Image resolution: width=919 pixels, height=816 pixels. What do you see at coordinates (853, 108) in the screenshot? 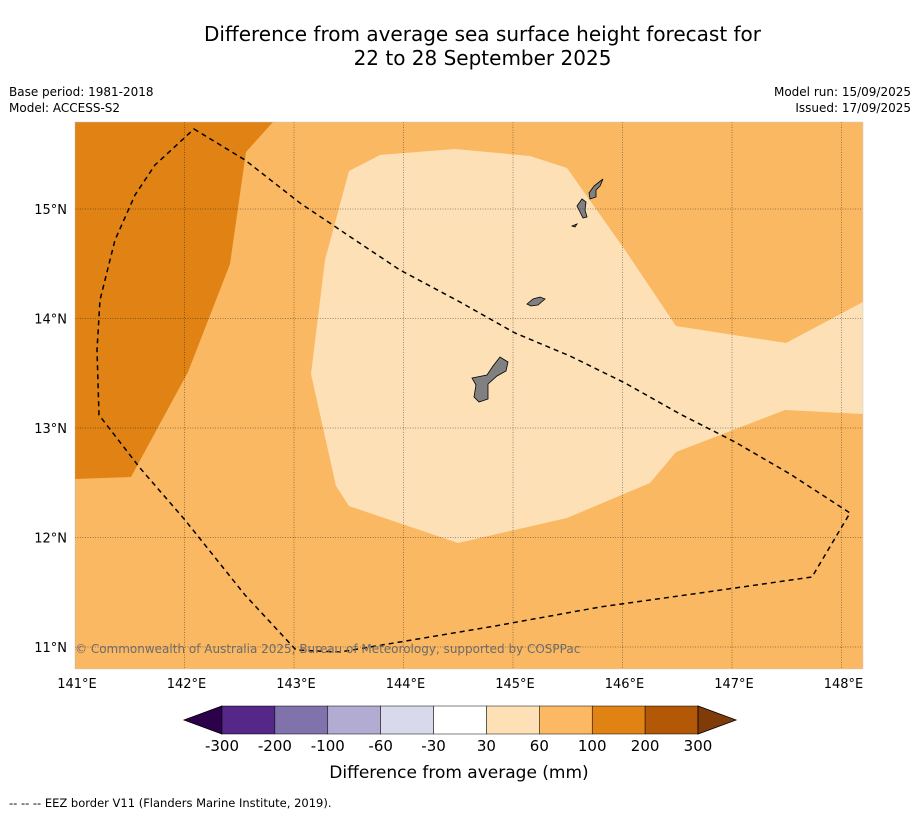
I see `issued-date: Issued: 17/09/2025` at bounding box center [853, 108].